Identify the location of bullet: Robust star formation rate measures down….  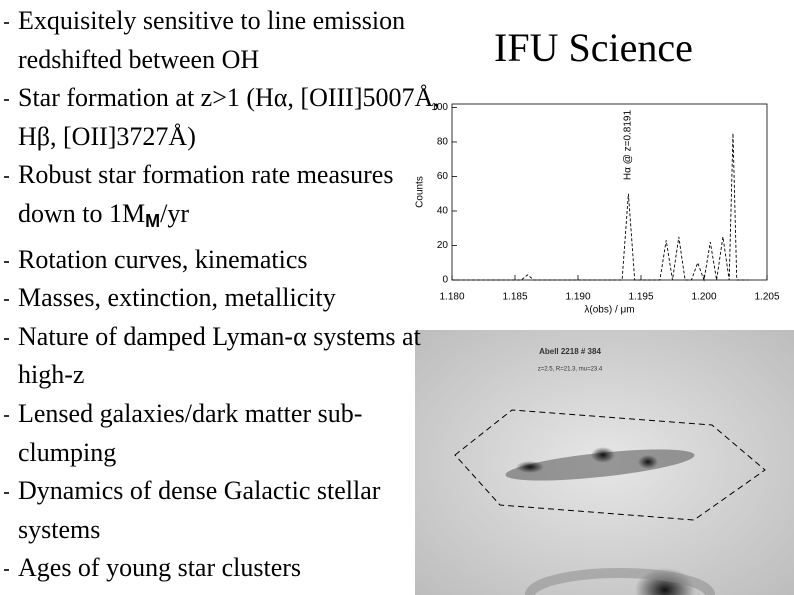
(224, 198).